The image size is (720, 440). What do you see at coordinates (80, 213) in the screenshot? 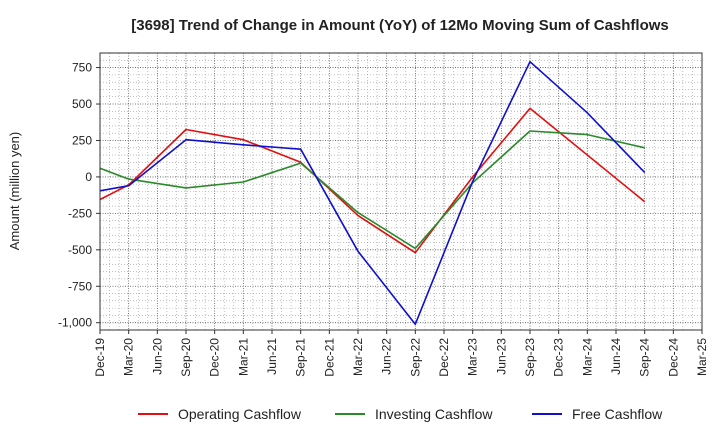
I see `y-tick-label: -250` at bounding box center [80, 213].